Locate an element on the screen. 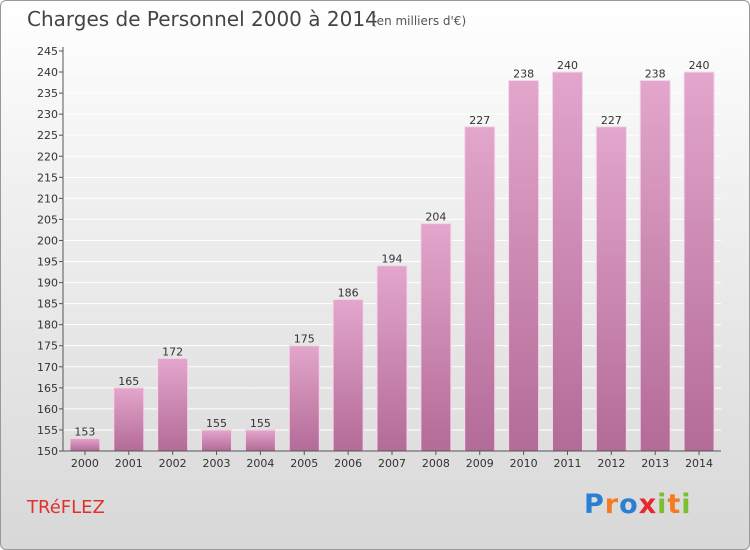 Image resolution: width=750 pixels, height=550 pixels. brand-letter: P is located at coordinates (594, 504).